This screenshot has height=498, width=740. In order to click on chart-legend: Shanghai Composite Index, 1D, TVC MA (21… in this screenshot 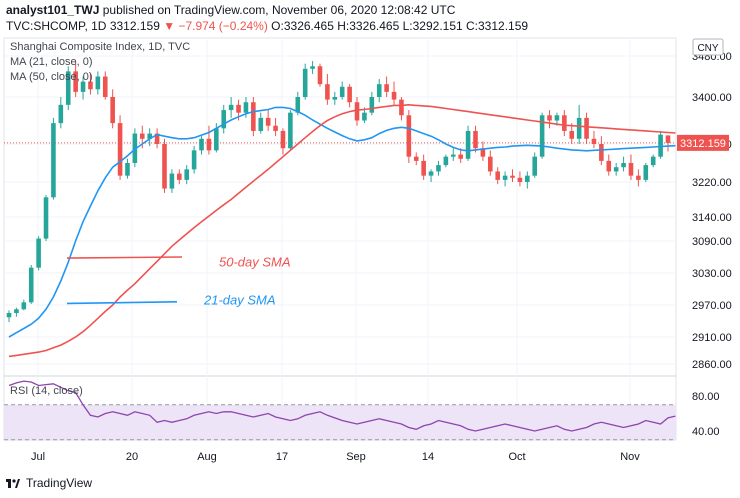, I will do `click(100, 62)`.